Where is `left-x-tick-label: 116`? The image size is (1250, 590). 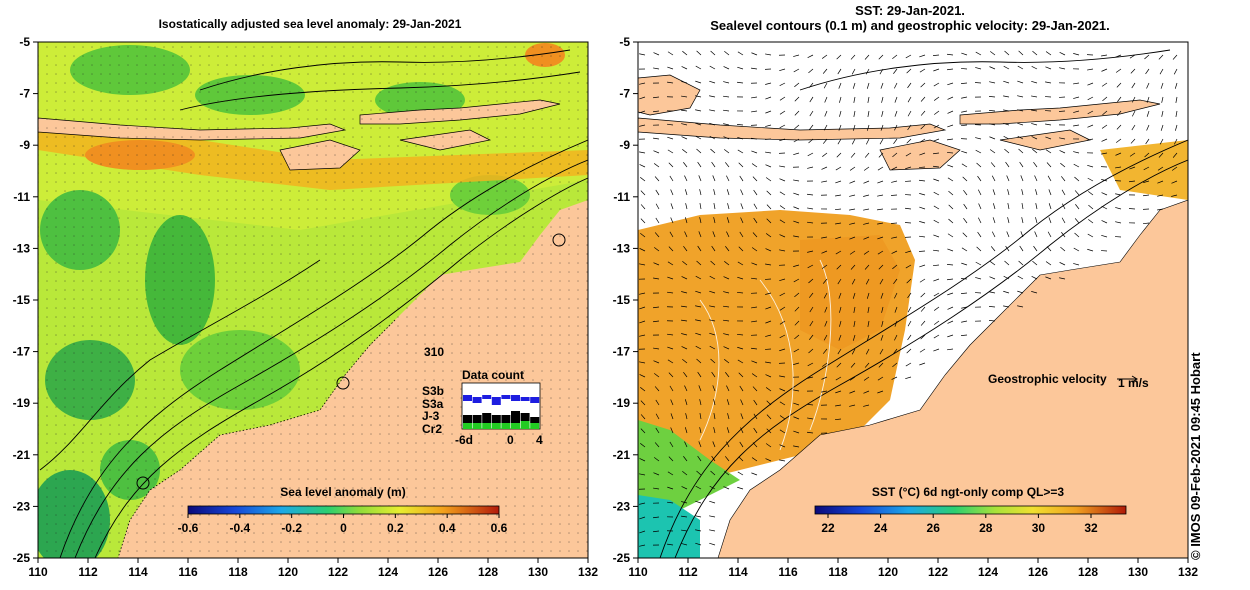
left-x-tick-label: 116 is located at coordinates (188, 572).